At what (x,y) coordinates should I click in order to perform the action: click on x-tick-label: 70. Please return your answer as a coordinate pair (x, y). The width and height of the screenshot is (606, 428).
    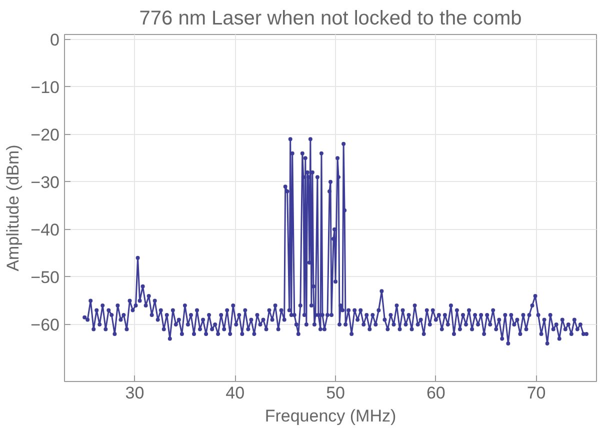
    Looking at the image, I should click on (536, 393).